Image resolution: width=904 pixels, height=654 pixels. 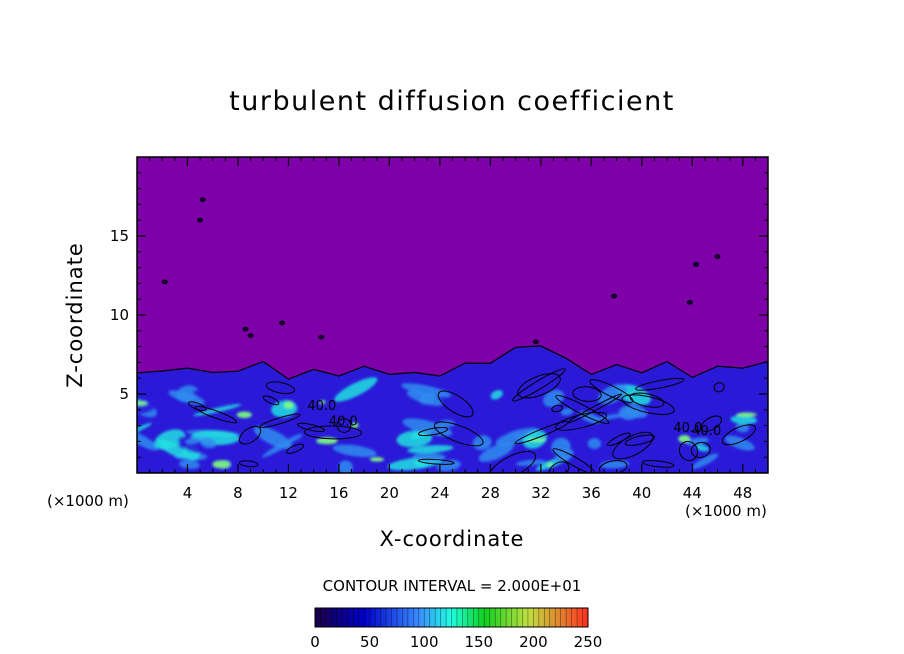 What do you see at coordinates (119, 236) in the screenshot?
I see `y-tick-label: 15` at bounding box center [119, 236].